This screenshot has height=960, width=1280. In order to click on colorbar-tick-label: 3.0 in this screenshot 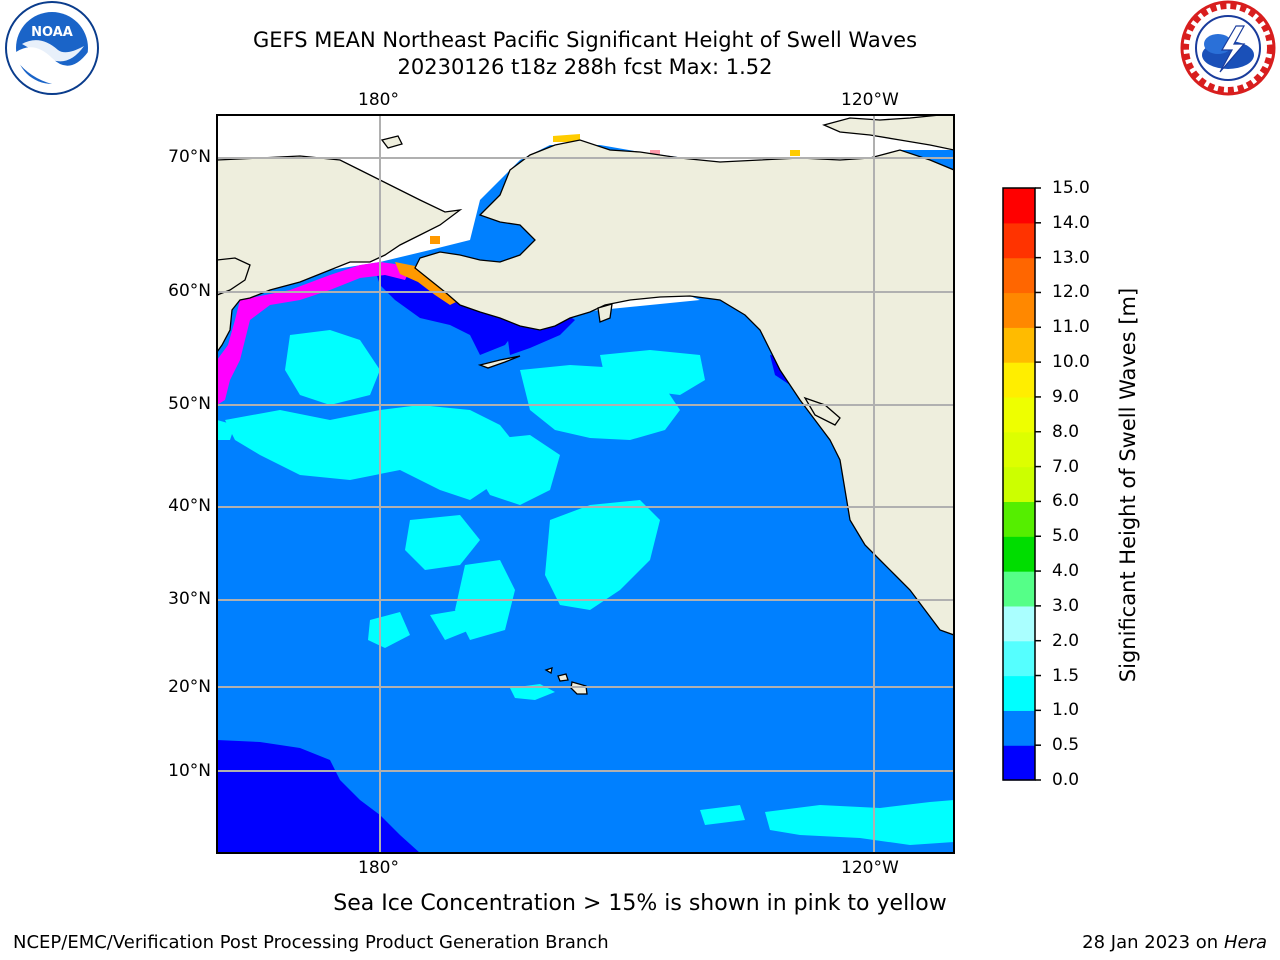, I will do `click(1066, 605)`.